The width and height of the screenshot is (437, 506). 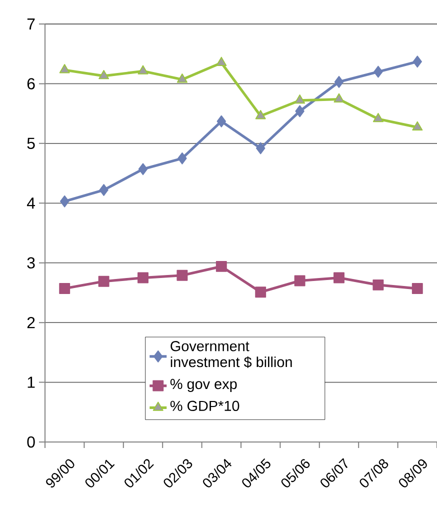 I want to click on legend-label: Government investment $ billion, so click(x=231, y=354).